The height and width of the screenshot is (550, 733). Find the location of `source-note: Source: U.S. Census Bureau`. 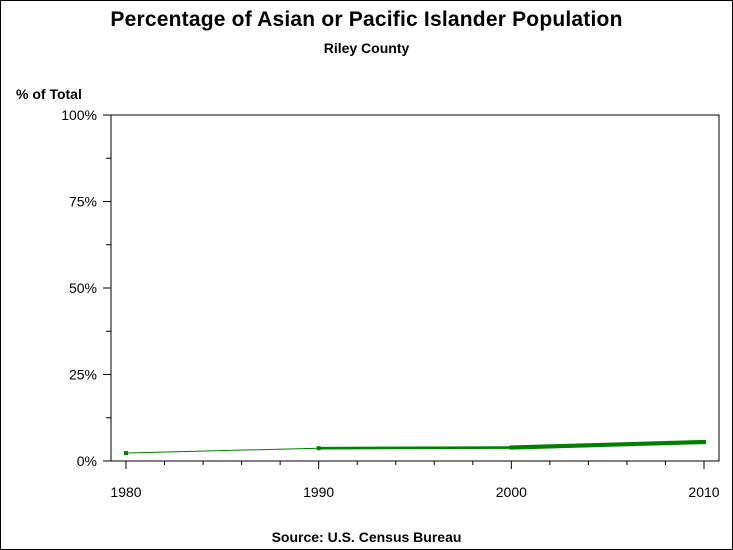

source-note: Source: U.S. Census Bureau is located at coordinates (366, 537).